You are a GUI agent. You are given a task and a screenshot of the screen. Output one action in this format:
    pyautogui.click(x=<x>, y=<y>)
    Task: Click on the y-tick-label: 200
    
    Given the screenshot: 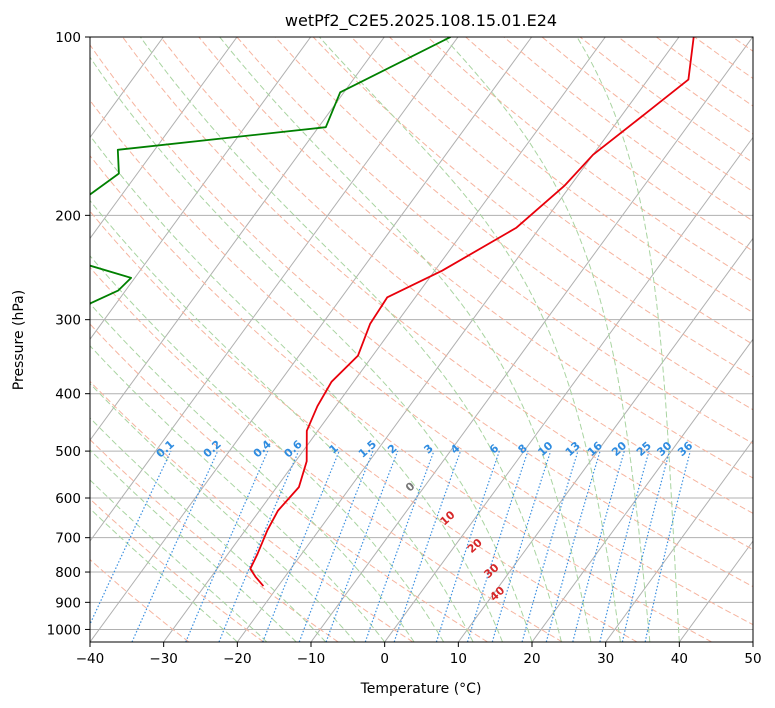 What is the action you would take?
    pyautogui.click(x=68, y=216)
    